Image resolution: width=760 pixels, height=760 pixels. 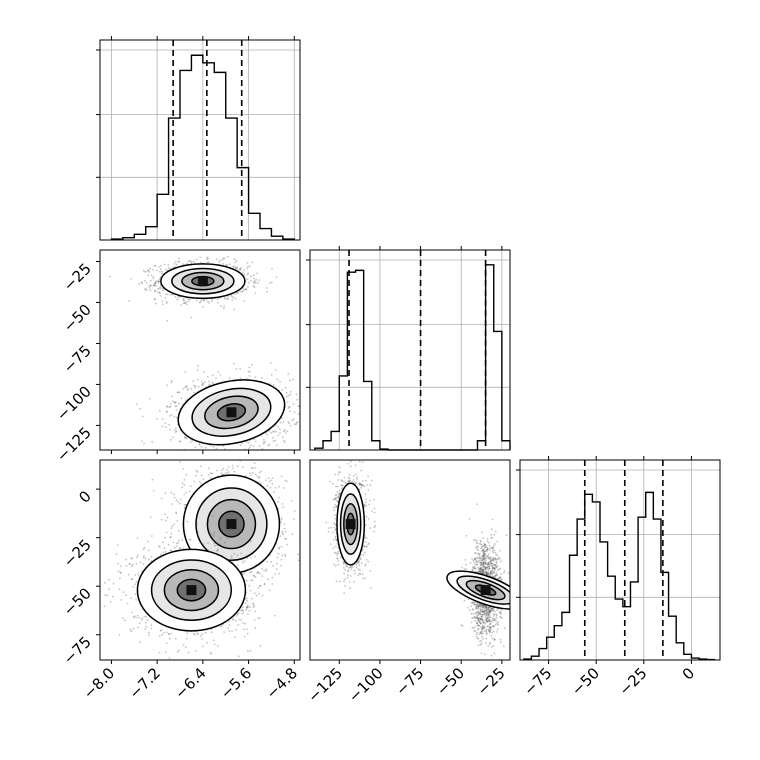 I want to click on x0-vs-x1-density-peak, so click(x=231, y=412).